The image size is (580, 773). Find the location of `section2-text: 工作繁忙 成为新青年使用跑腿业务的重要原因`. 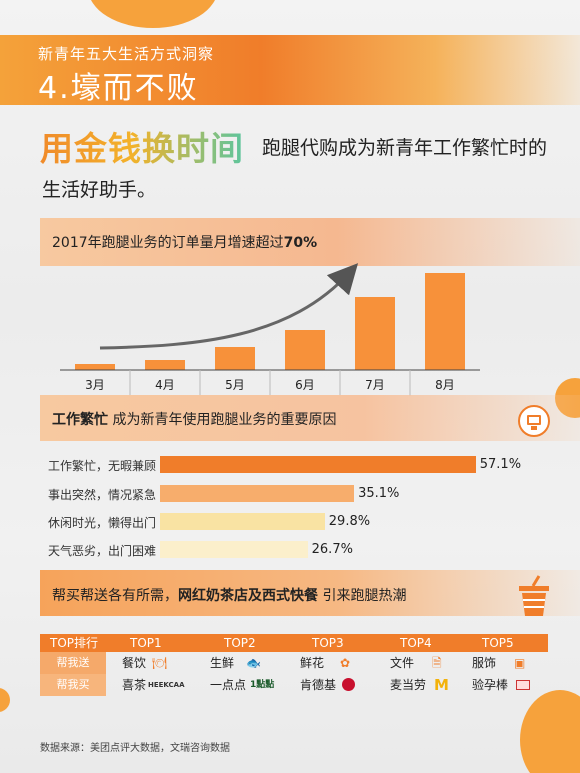

section2-text: 工作繁忙 成为新青年使用跑腿业务的重要原因 is located at coordinates (194, 419).